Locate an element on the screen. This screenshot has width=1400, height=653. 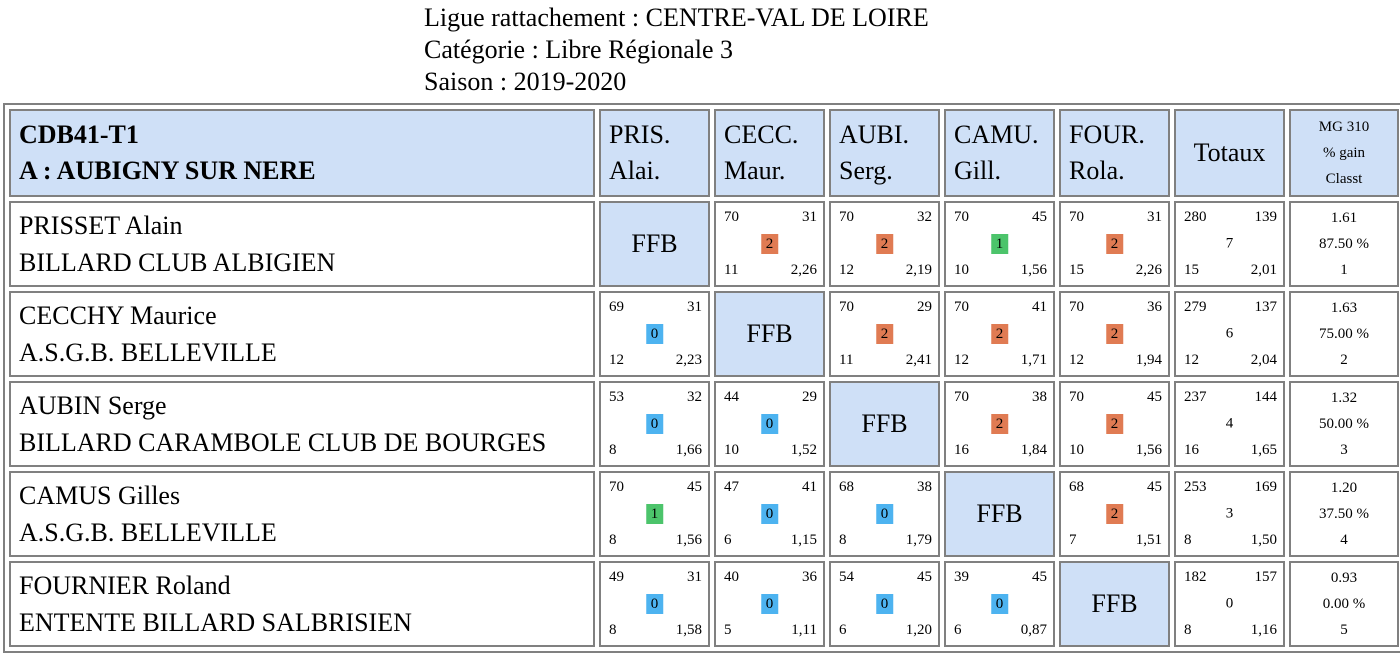
column-head-player: FOUR. Rola. is located at coordinates (1114, 153).